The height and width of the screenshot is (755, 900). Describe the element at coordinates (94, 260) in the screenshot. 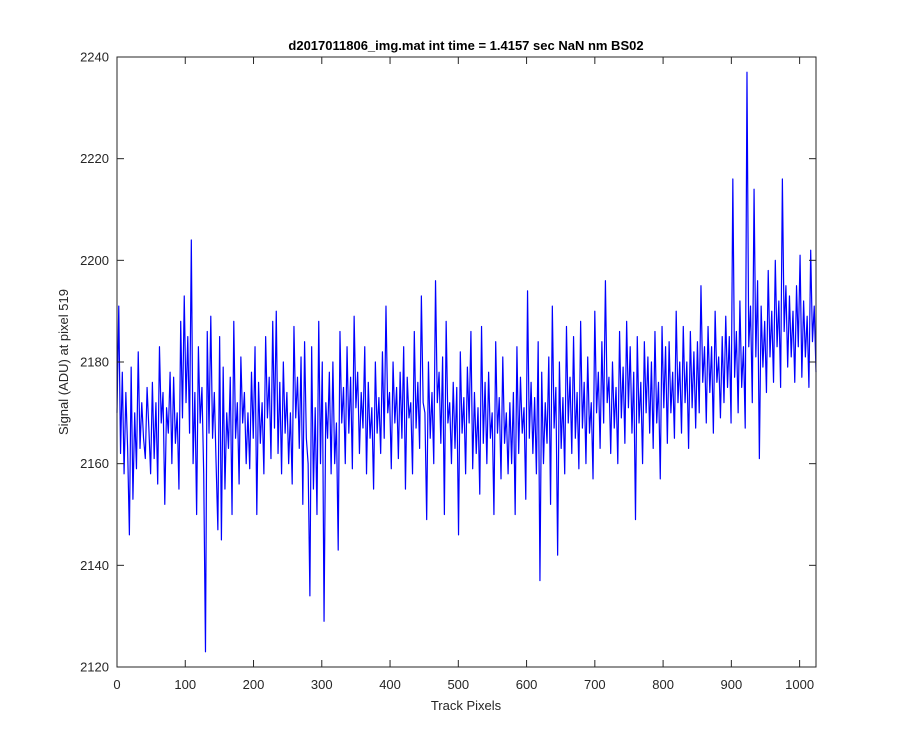

I see `y-tick-label: 2200` at that location.